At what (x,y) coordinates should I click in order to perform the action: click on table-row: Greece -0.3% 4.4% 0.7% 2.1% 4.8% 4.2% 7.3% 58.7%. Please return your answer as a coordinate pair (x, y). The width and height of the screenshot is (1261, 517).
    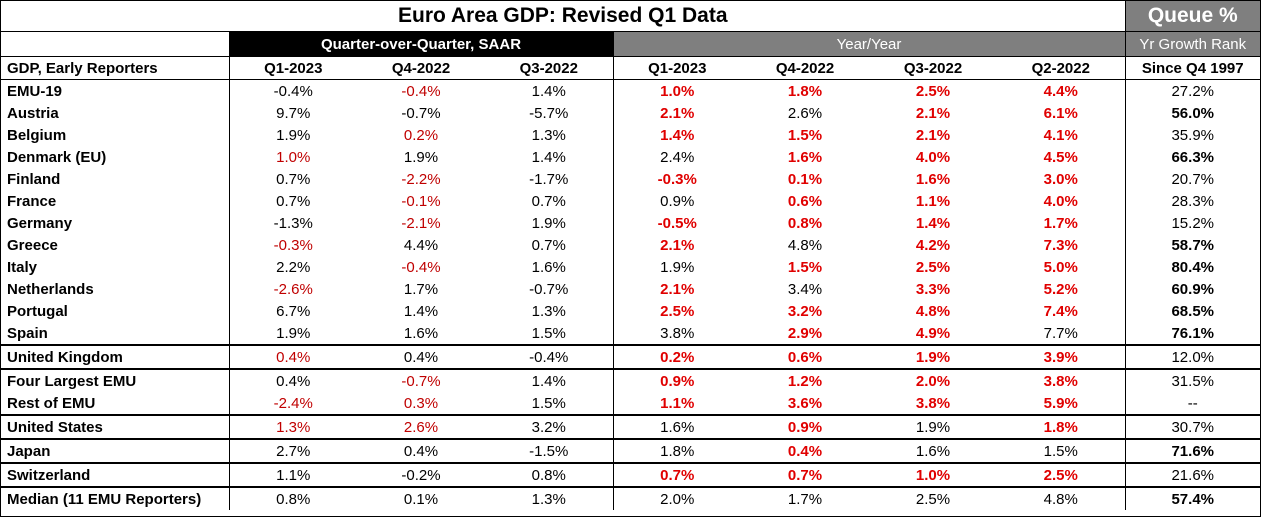
    Looking at the image, I should click on (630, 245).